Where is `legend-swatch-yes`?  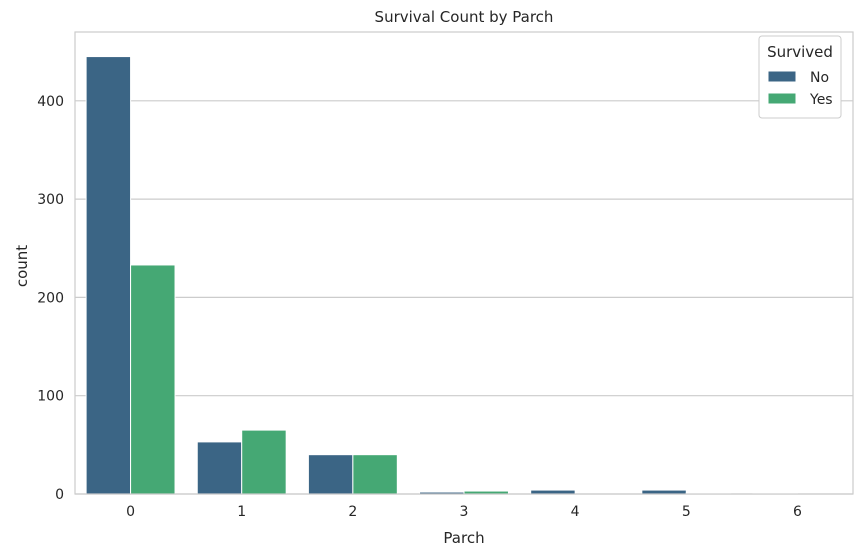
legend-swatch-yes is located at coordinates (782, 98).